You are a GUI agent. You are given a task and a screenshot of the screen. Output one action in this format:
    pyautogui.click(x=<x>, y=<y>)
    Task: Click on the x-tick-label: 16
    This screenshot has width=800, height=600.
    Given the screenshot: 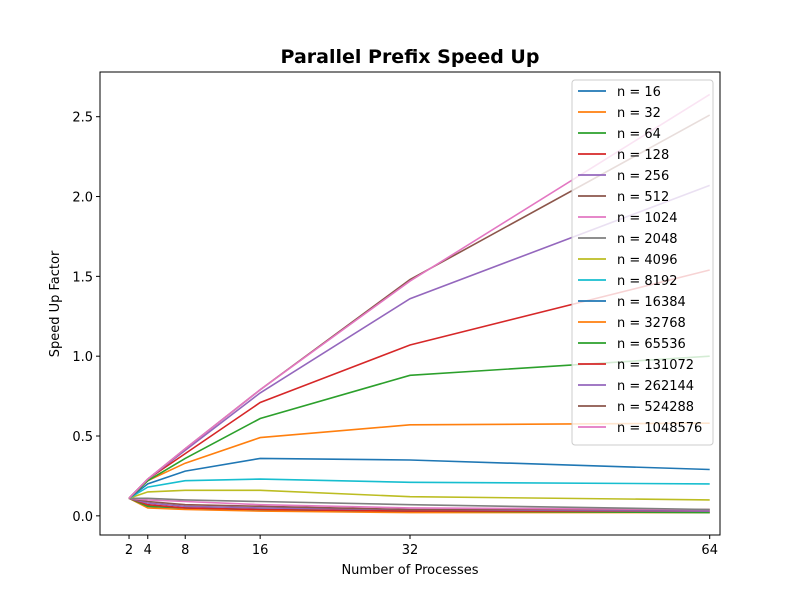 What is the action you would take?
    pyautogui.click(x=260, y=550)
    